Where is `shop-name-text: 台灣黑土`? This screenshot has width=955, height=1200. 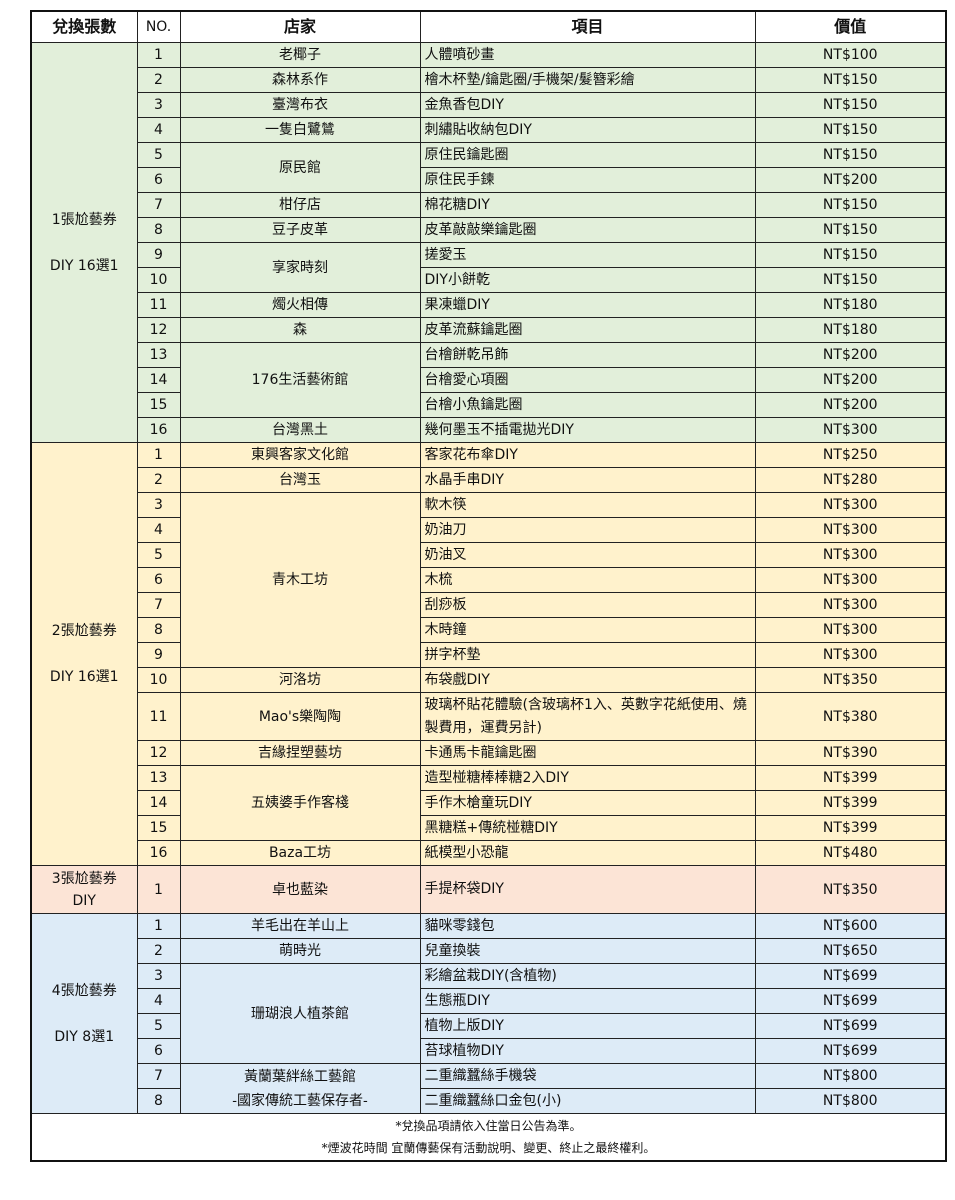
shop-name-text: 台灣黑土 is located at coordinates (300, 430).